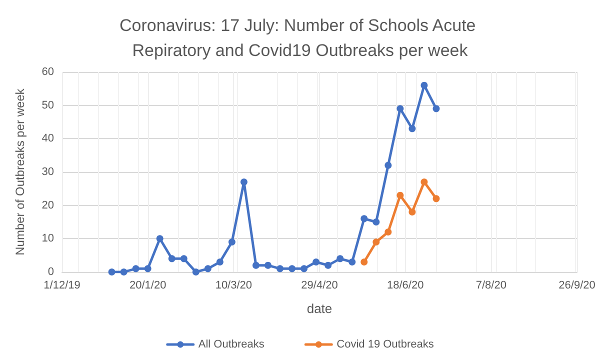 The image size is (600, 359). What do you see at coordinates (319, 286) in the screenshot?
I see `x-tick-label: 29/4/20` at bounding box center [319, 286].